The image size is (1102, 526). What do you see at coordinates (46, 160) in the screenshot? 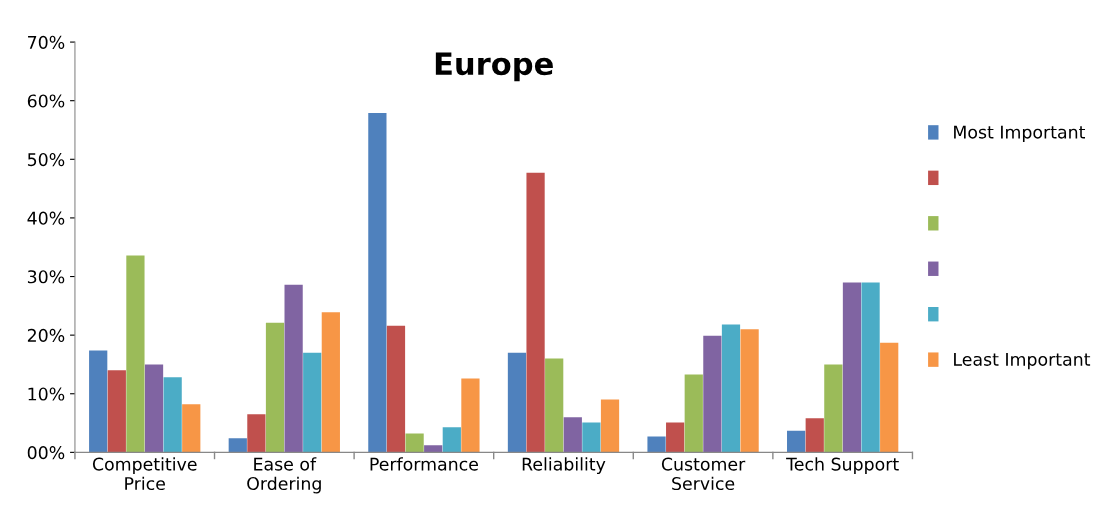
I see `y-tick-label: 50%` at bounding box center [46, 160].